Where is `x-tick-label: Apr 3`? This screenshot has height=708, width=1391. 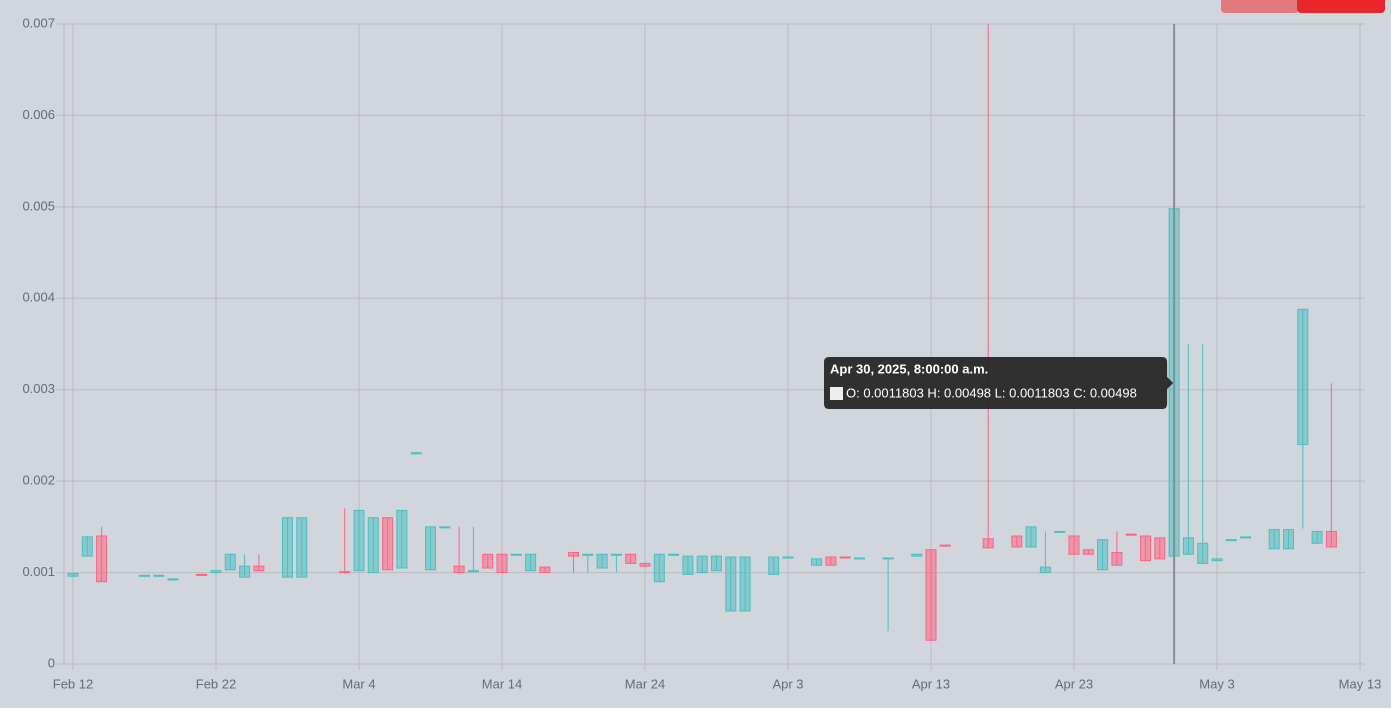 x-tick-label: Apr 3 is located at coordinates (787, 683).